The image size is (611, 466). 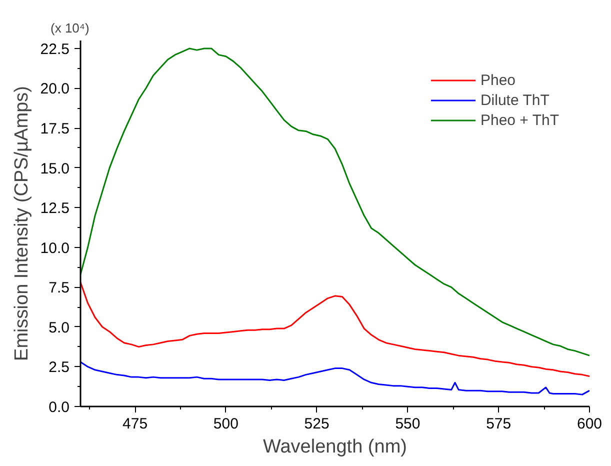 What do you see at coordinates (225, 424) in the screenshot?
I see `x-tick-label: 500` at bounding box center [225, 424].